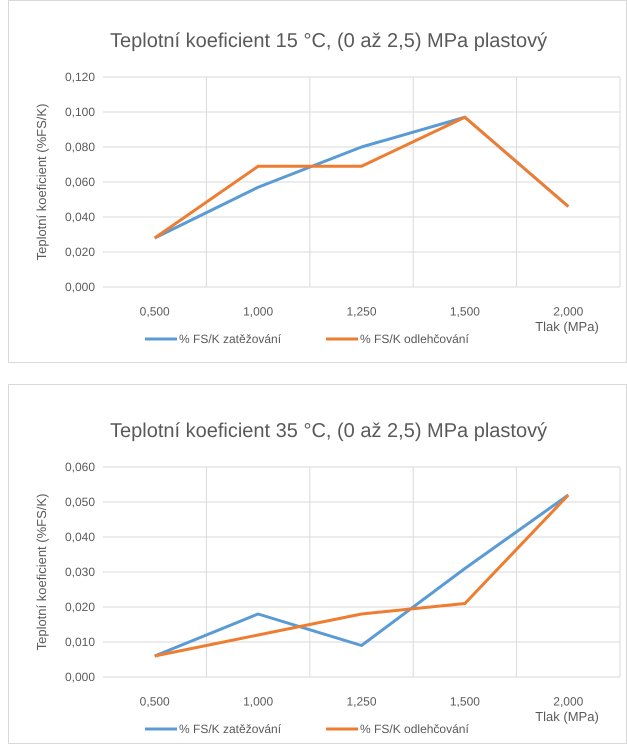 The height and width of the screenshot is (745, 627). What do you see at coordinates (361, 576) in the screenshot?
I see `line-series` at bounding box center [361, 576].